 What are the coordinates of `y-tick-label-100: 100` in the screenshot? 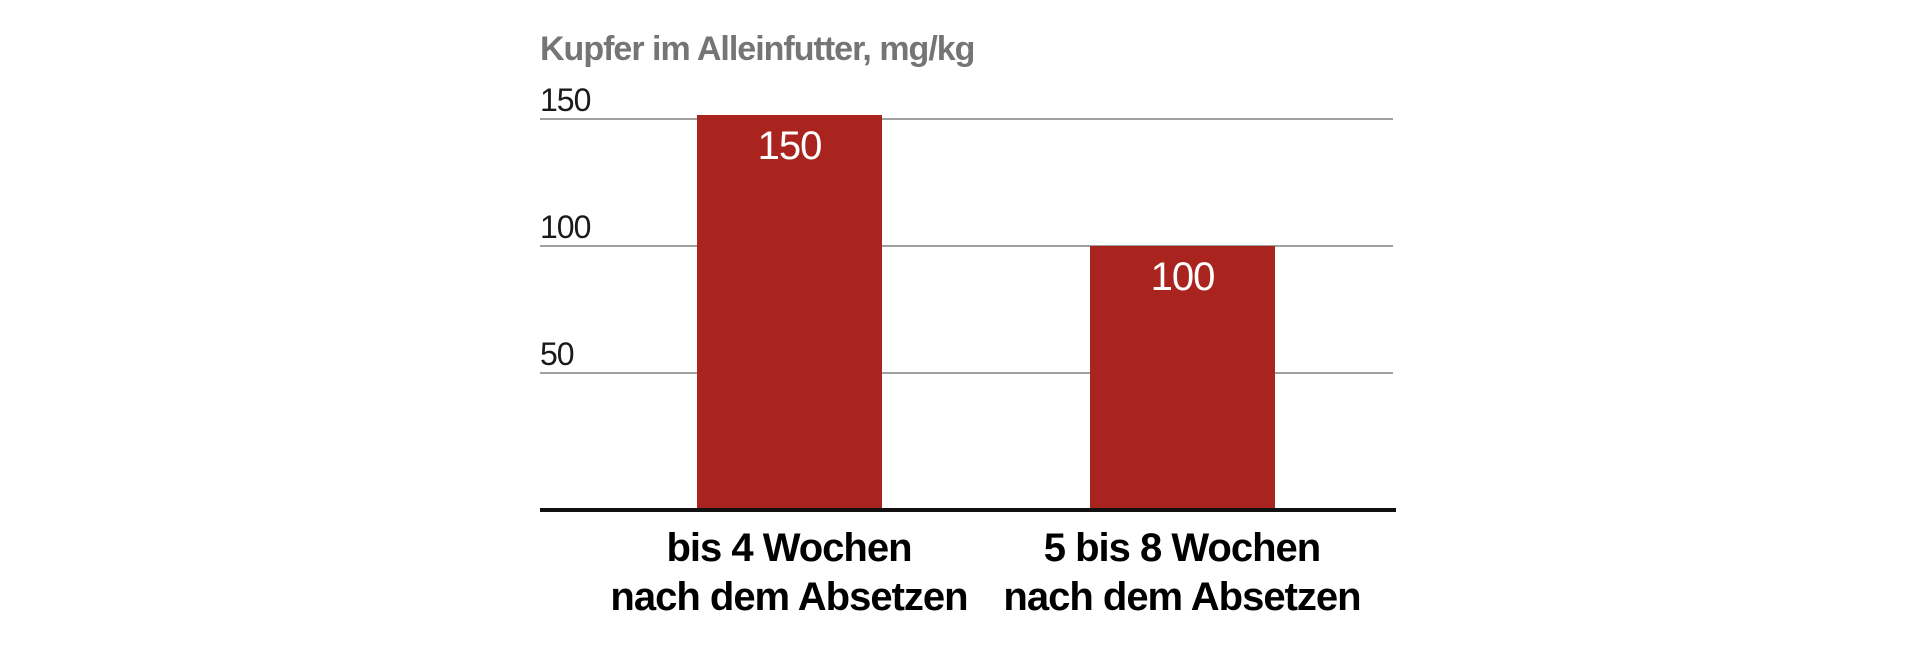 It's located at (565, 227).